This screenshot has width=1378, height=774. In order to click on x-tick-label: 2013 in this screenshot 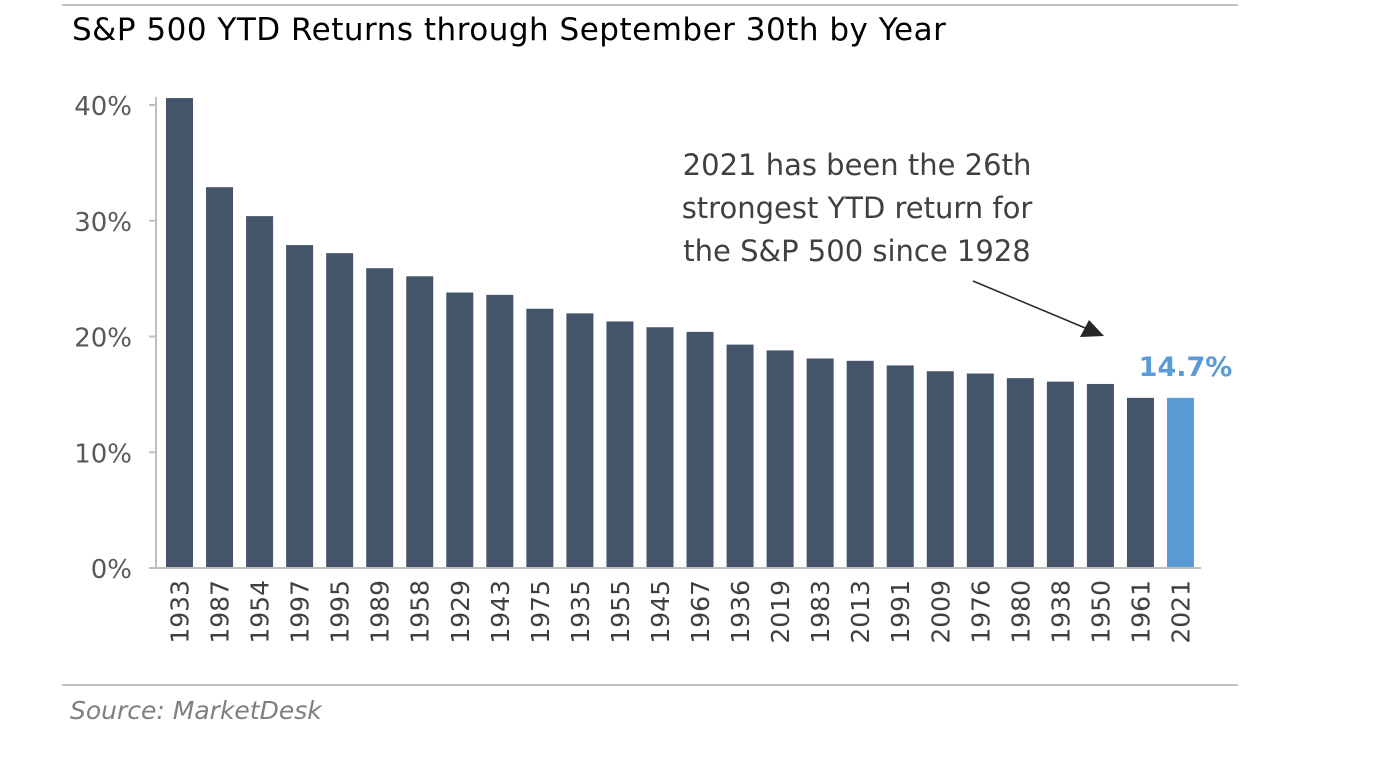, I will do `click(860, 612)`.